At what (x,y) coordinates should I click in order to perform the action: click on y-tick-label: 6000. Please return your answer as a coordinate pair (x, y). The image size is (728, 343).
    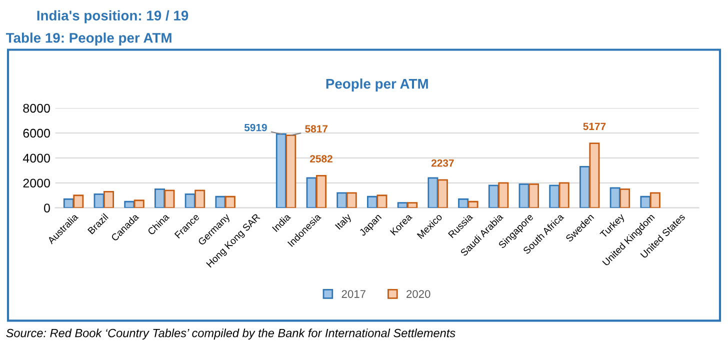
    Looking at the image, I should click on (36, 133).